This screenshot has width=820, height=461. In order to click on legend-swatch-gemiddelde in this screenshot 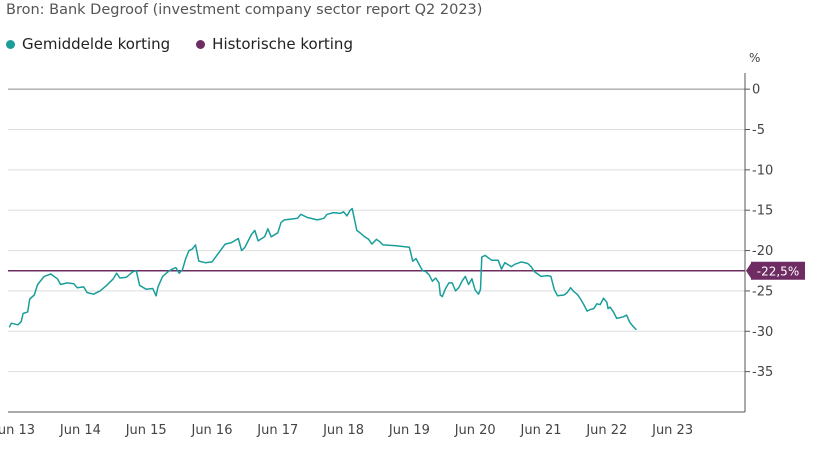, I will do `click(10, 44)`.